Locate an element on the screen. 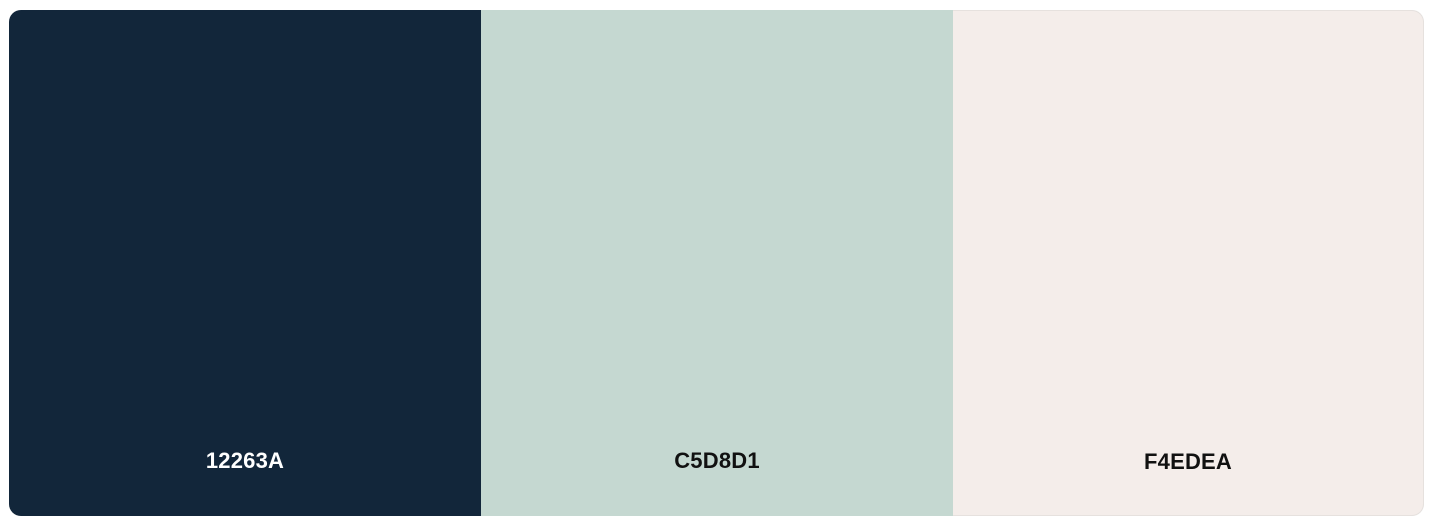 This screenshot has height=524, width=1434. swatch-hex-label: 12263A is located at coordinates (245, 460).